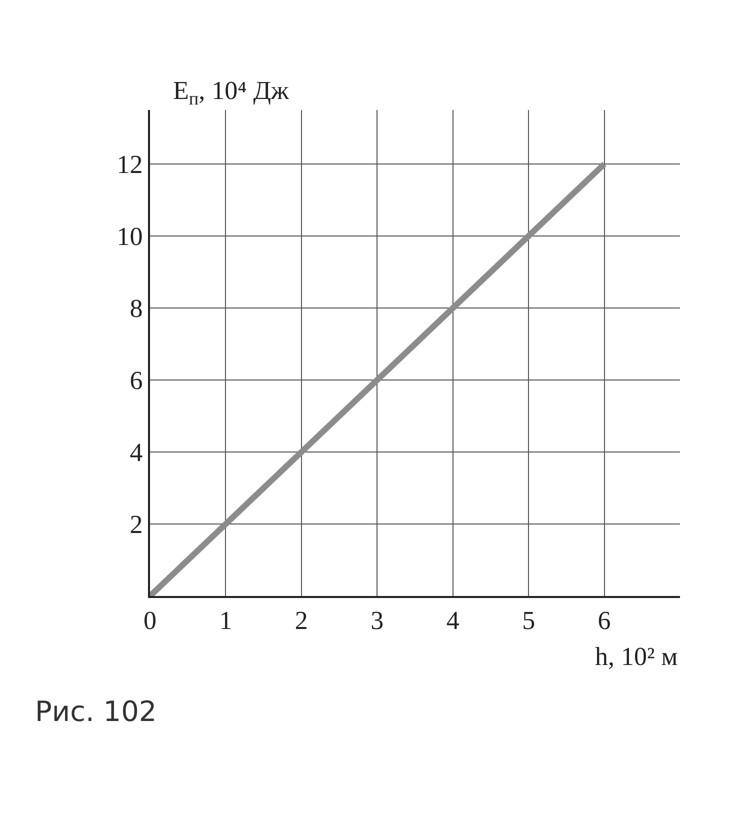 The image size is (750, 826). Describe the element at coordinates (453, 621) in the screenshot. I see `x-tick-label: 4` at that location.